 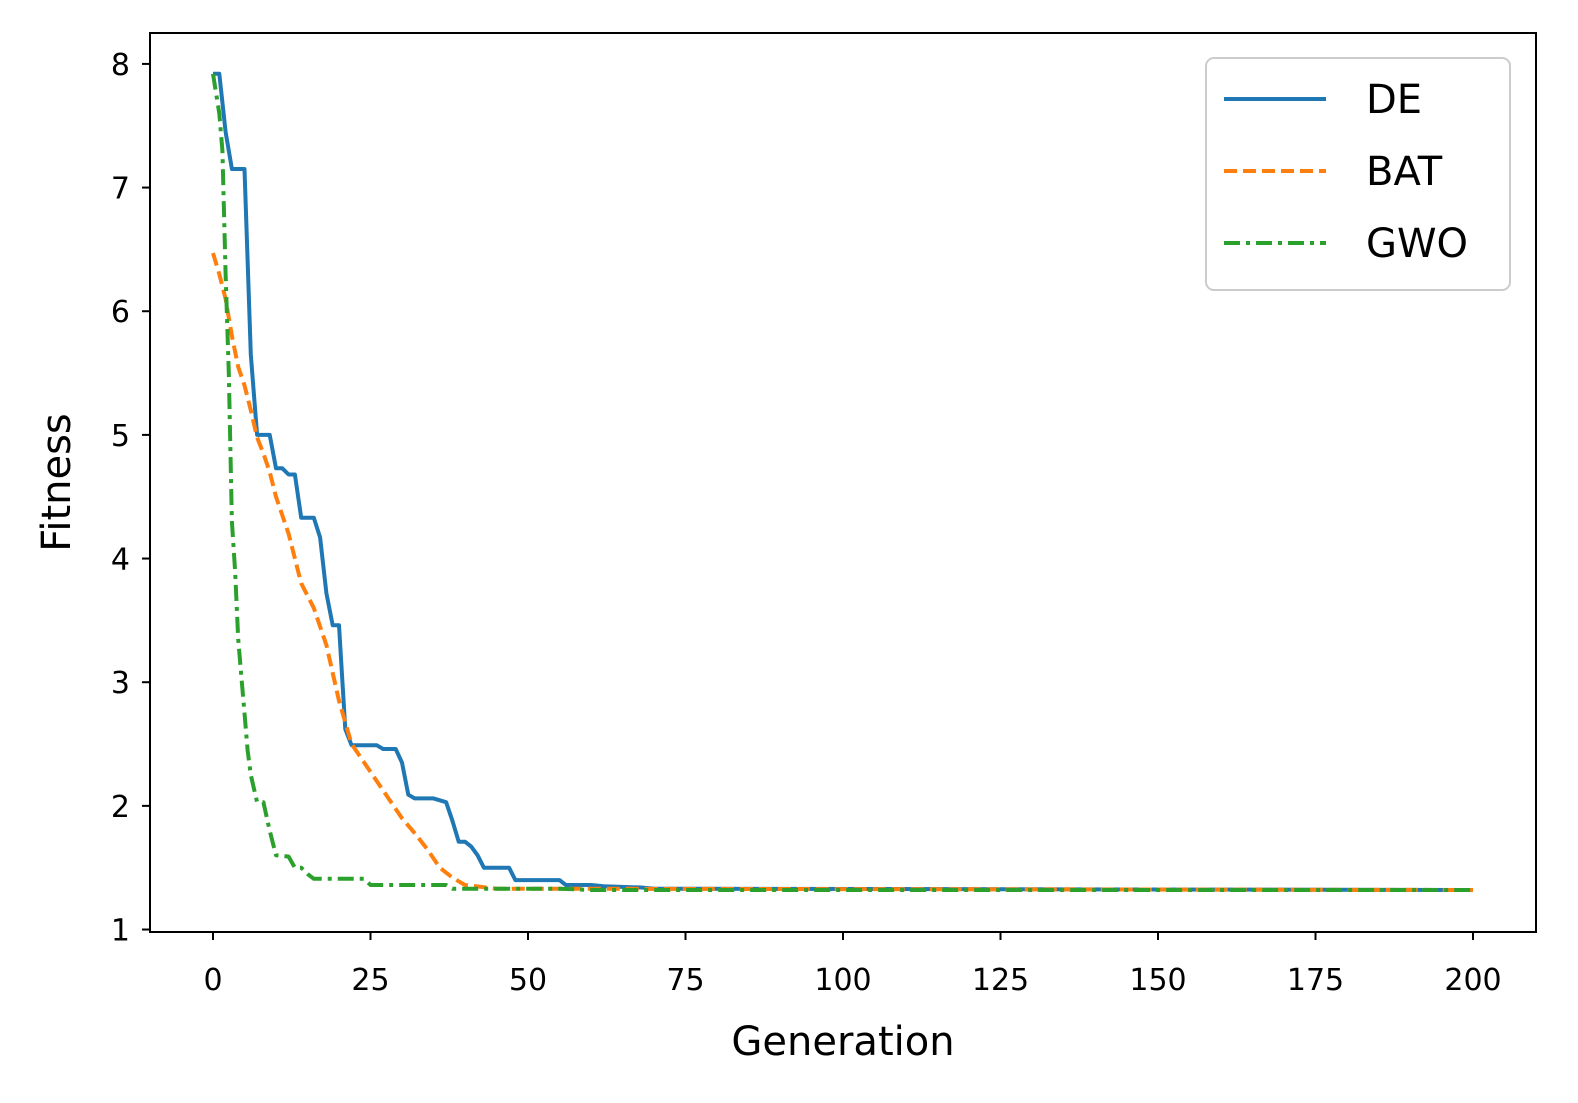 What do you see at coordinates (120, 189) in the screenshot?
I see `y-tick-label: 7` at bounding box center [120, 189].